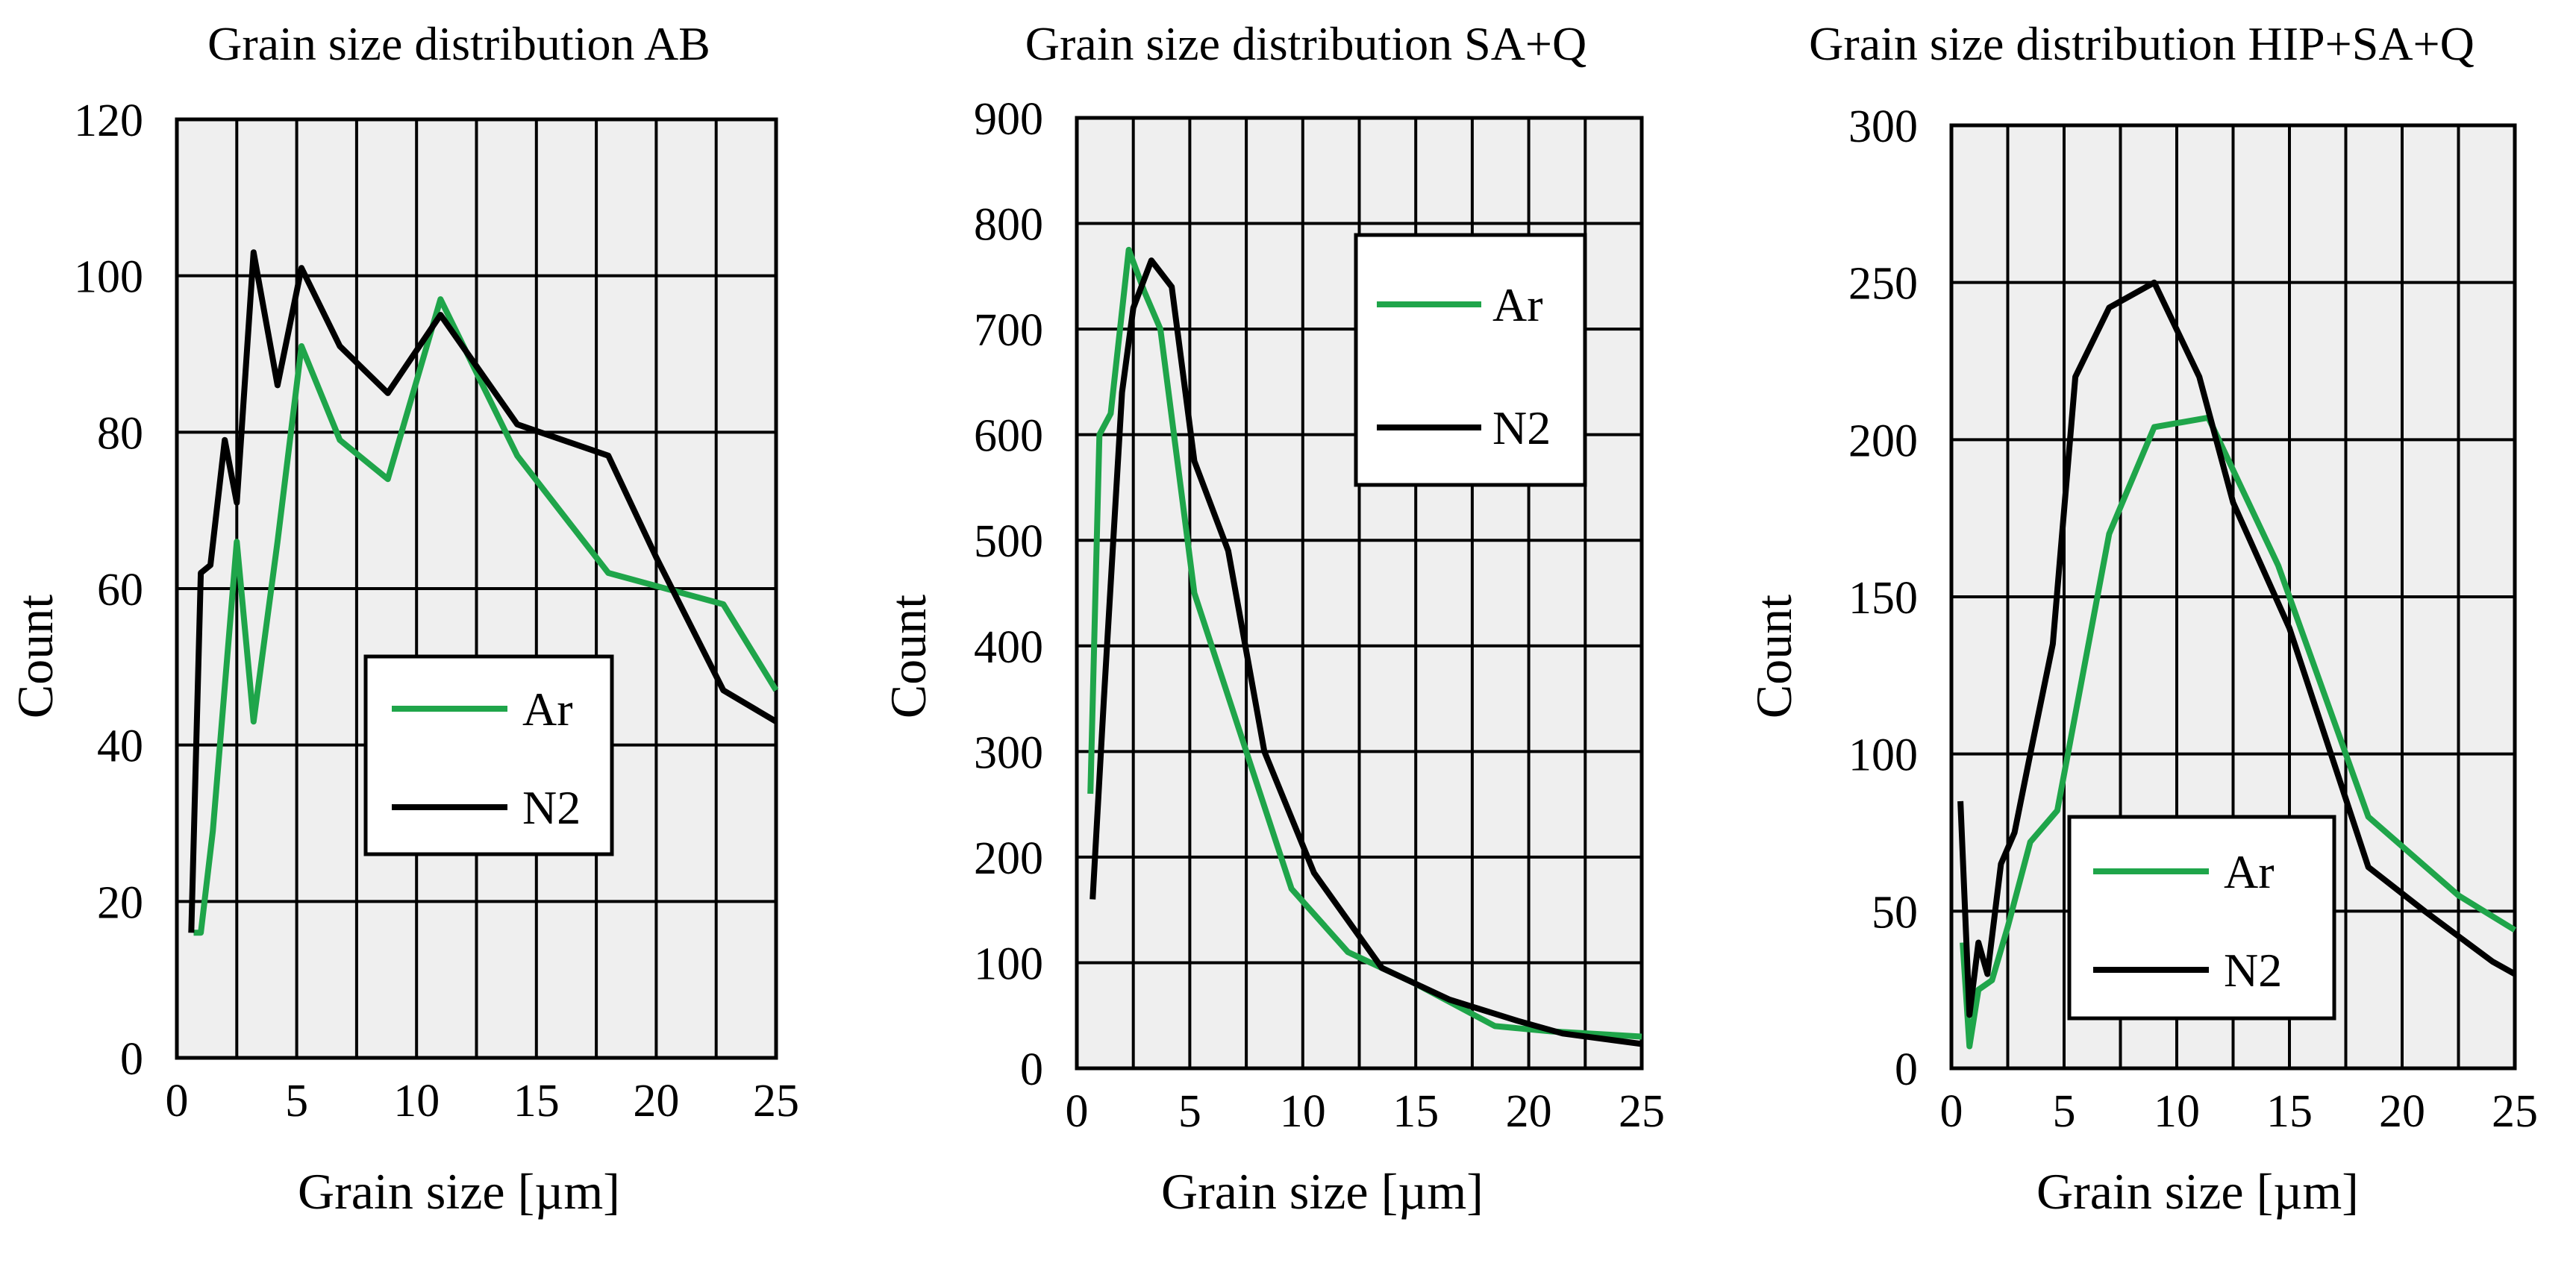 Image resolution: width=2576 pixels, height=1266 pixels. Describe the element at coordinates (1883, 598) in the screenshot. I see `y-tick-label: 150` at that location.